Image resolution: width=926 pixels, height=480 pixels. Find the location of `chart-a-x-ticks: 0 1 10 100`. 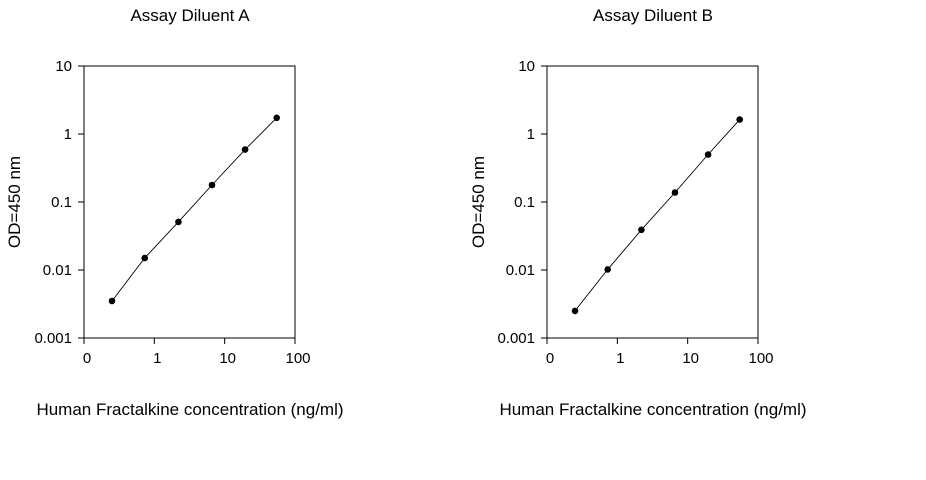

chart-a-x-ticks: 0 1 10 100 is located at coordinates (197, 352).